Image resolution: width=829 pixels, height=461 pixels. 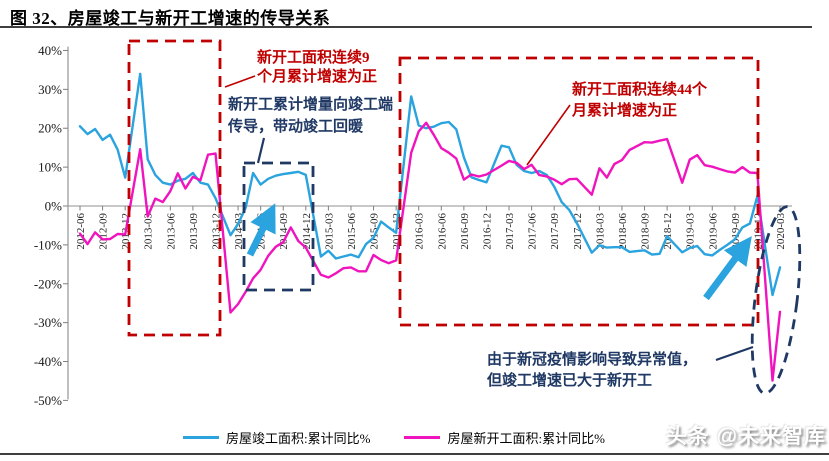 I want to click on leader-line-ann-covid, so click(x=734, y=353).